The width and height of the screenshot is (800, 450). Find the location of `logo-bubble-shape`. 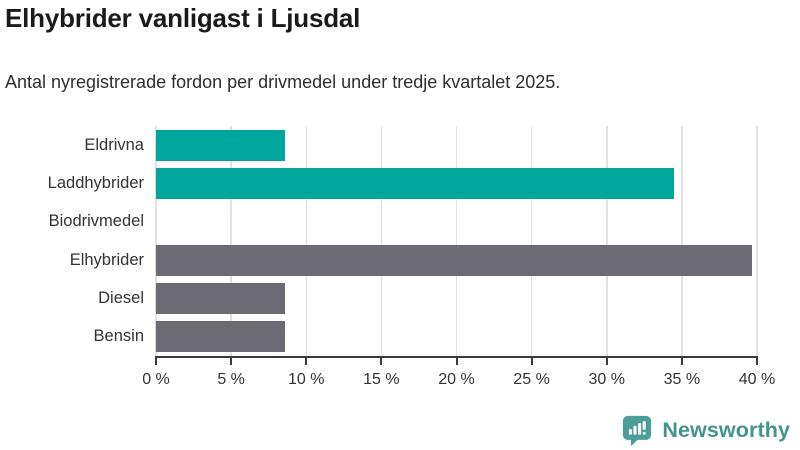

logo-bubble-shape is located at coordinates (637, 431).